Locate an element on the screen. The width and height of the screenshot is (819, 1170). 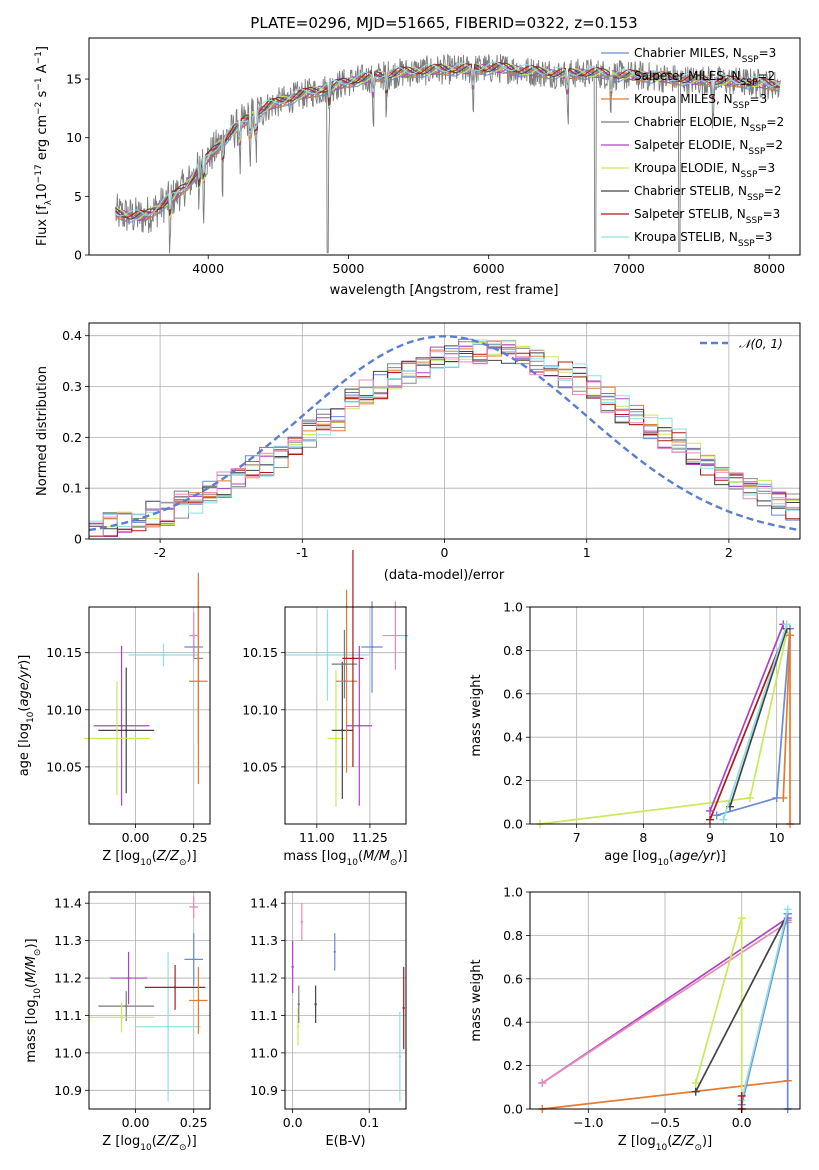
weight_vs_age-xtick-label: 9 is located at coordinates (710, 837).